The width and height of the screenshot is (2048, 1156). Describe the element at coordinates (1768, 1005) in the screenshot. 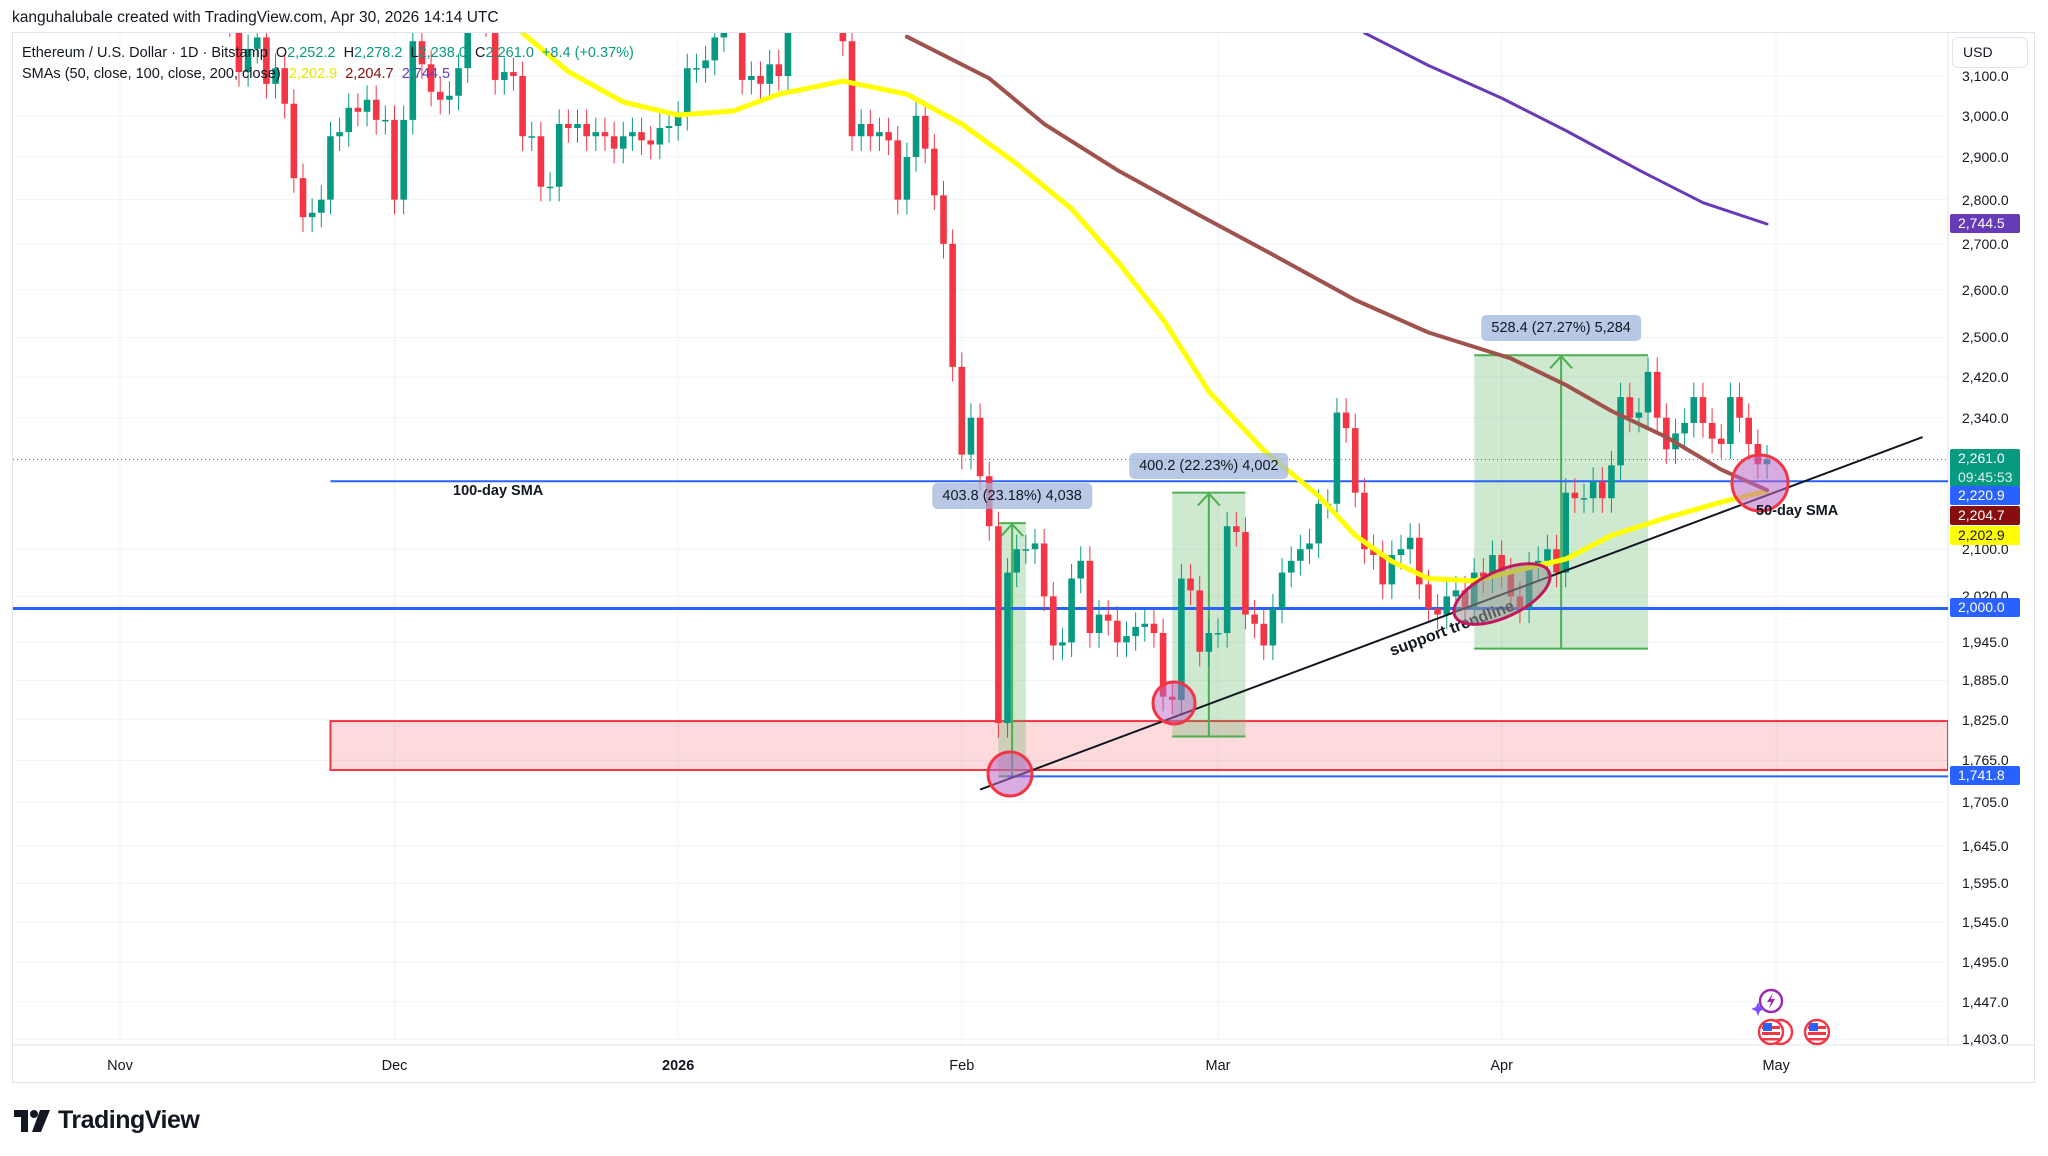

I see `lightning-event-icon` at that location.